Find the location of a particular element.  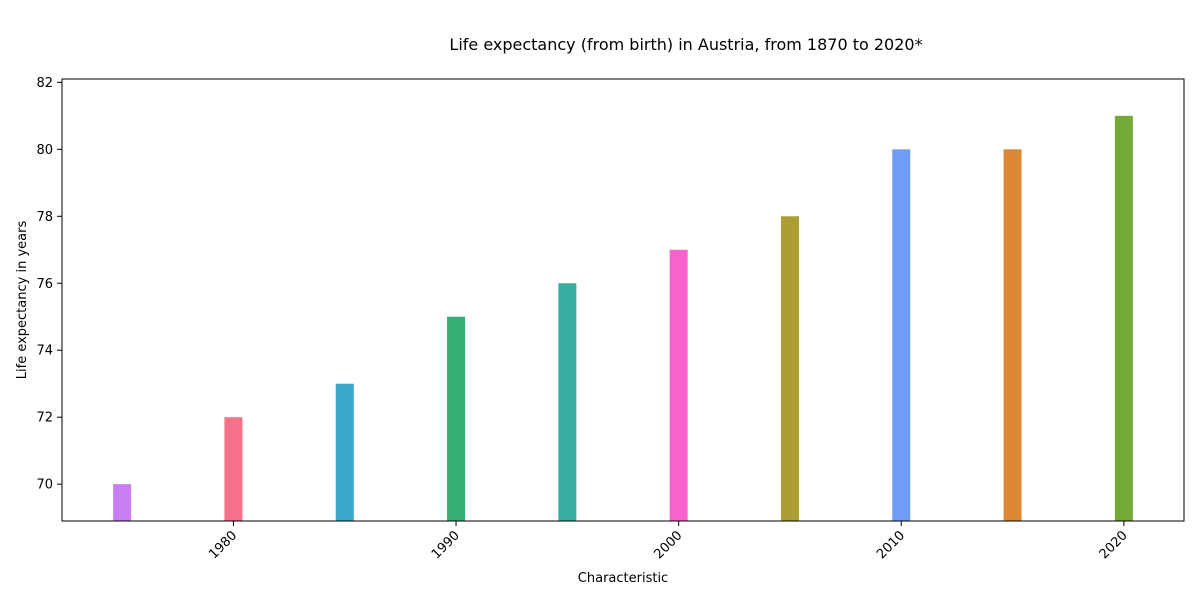

x-tick-label: 2000 is located at coordinates (668, 545).